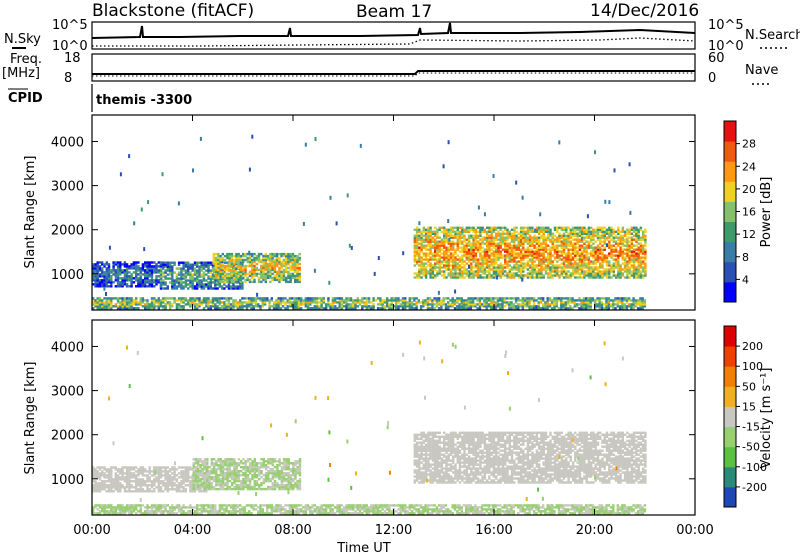 This screenshot has width=800, height=554. Describe the element at coordinates (730, 292) in the screenshot. I see `colorbar-swatch` at that location.